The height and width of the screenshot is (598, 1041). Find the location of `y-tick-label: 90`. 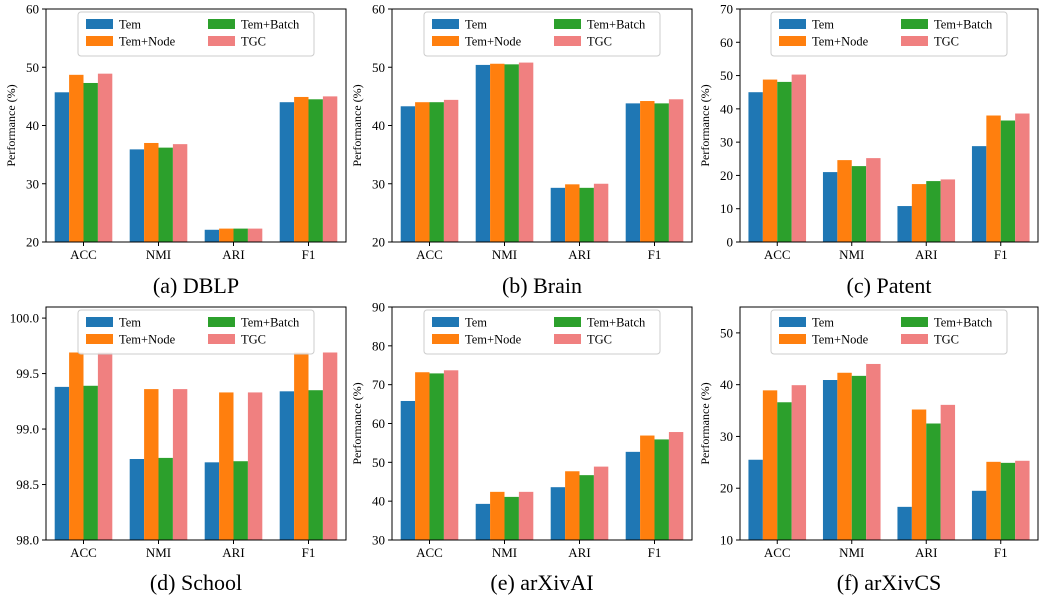

y-tick-label: 90 is located at coordinates (378, 307).